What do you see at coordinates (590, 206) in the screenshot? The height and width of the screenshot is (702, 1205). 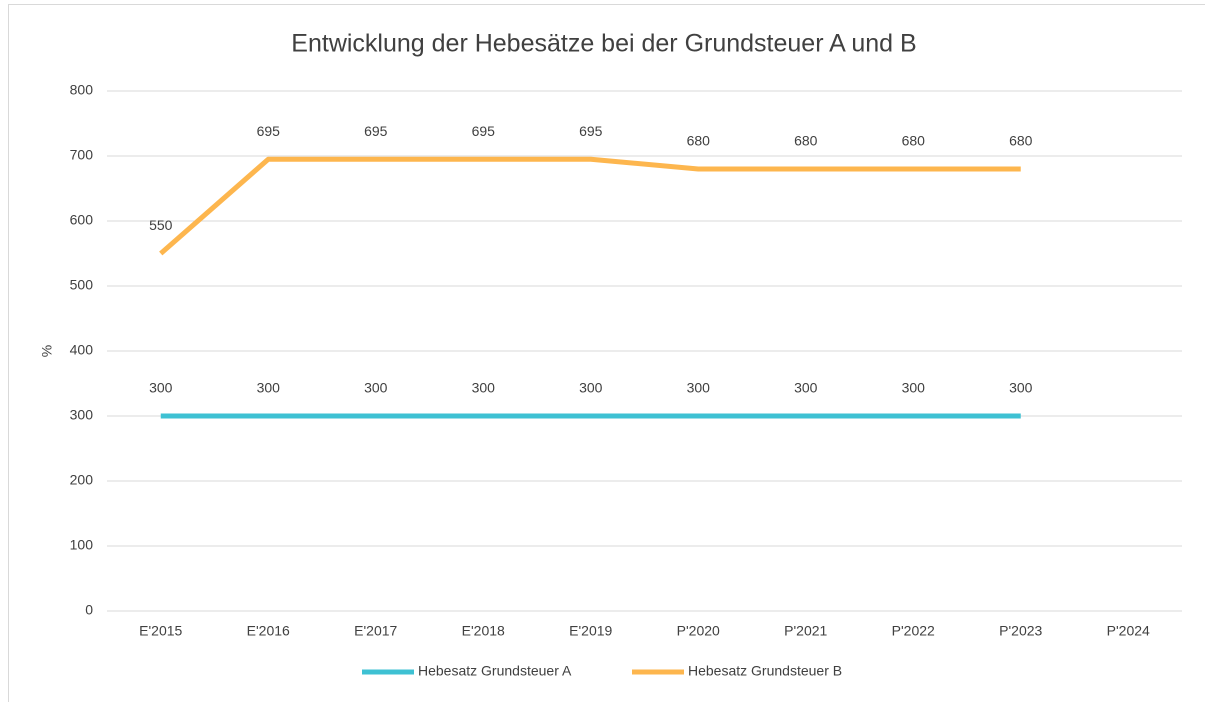 I see `series-line` at bounding box center [590, 206].